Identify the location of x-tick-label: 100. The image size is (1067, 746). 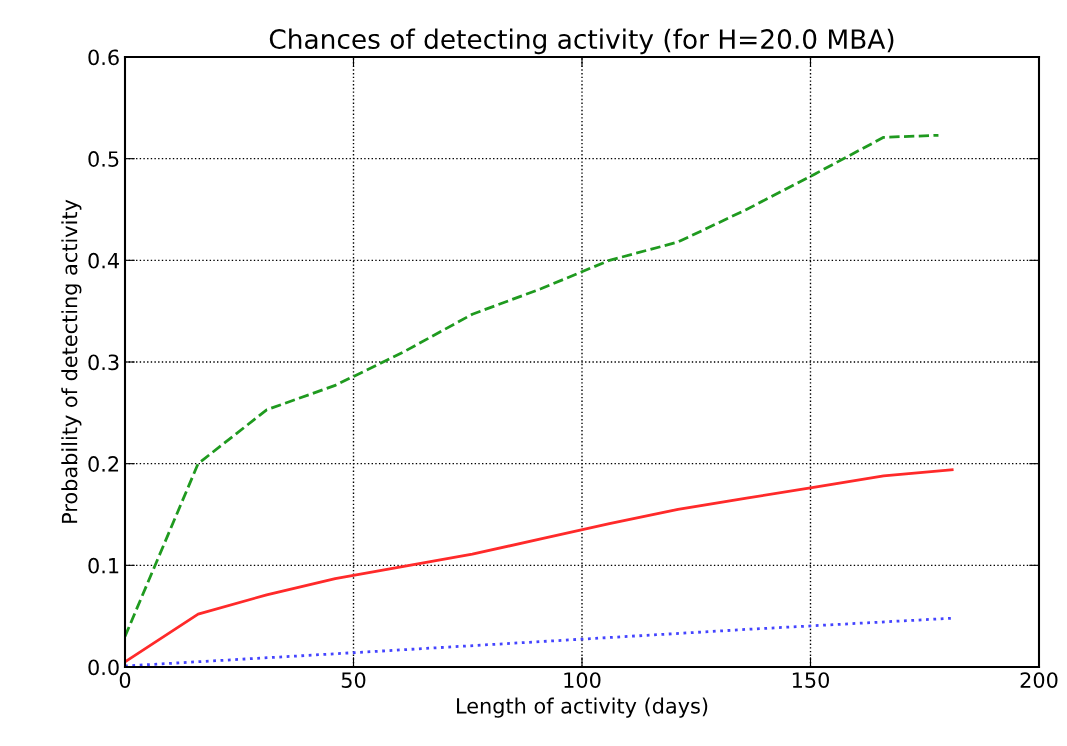
(582, 680).